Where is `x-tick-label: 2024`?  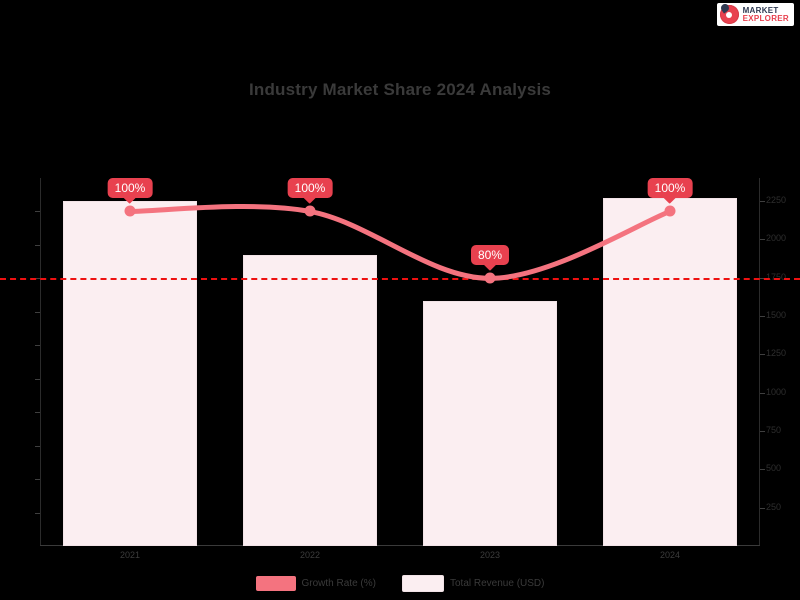 x-tick-label: 2024 is located at coordinates (670, 555).